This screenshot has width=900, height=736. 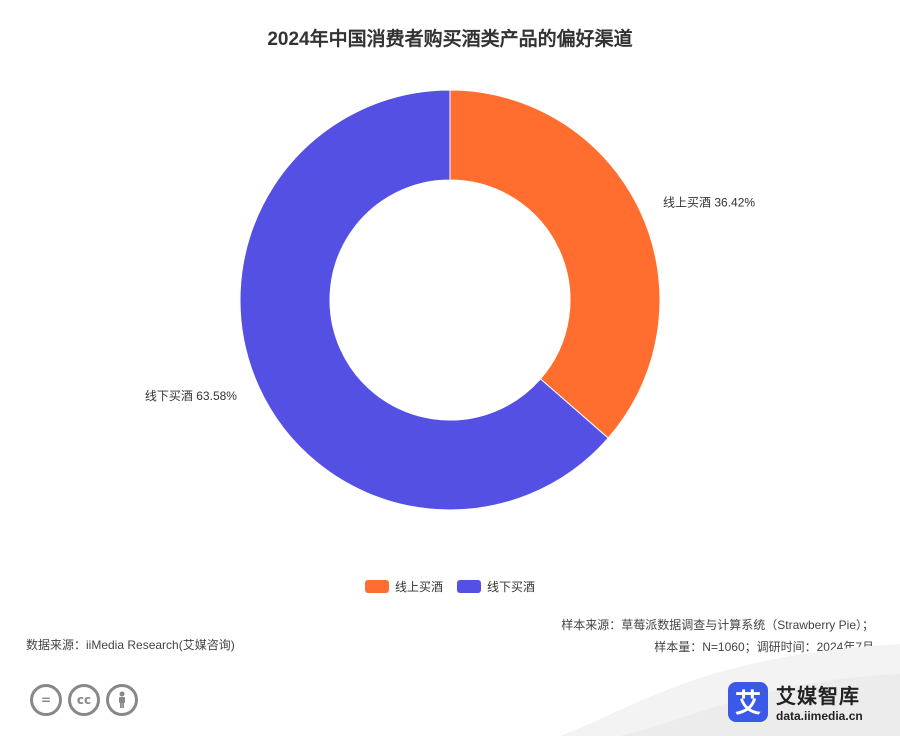 What do you see at coordinates (450, 586) in the screenshot?
I see `legend: 线上买酒 线下买酒` at bounding box center [450, 586].